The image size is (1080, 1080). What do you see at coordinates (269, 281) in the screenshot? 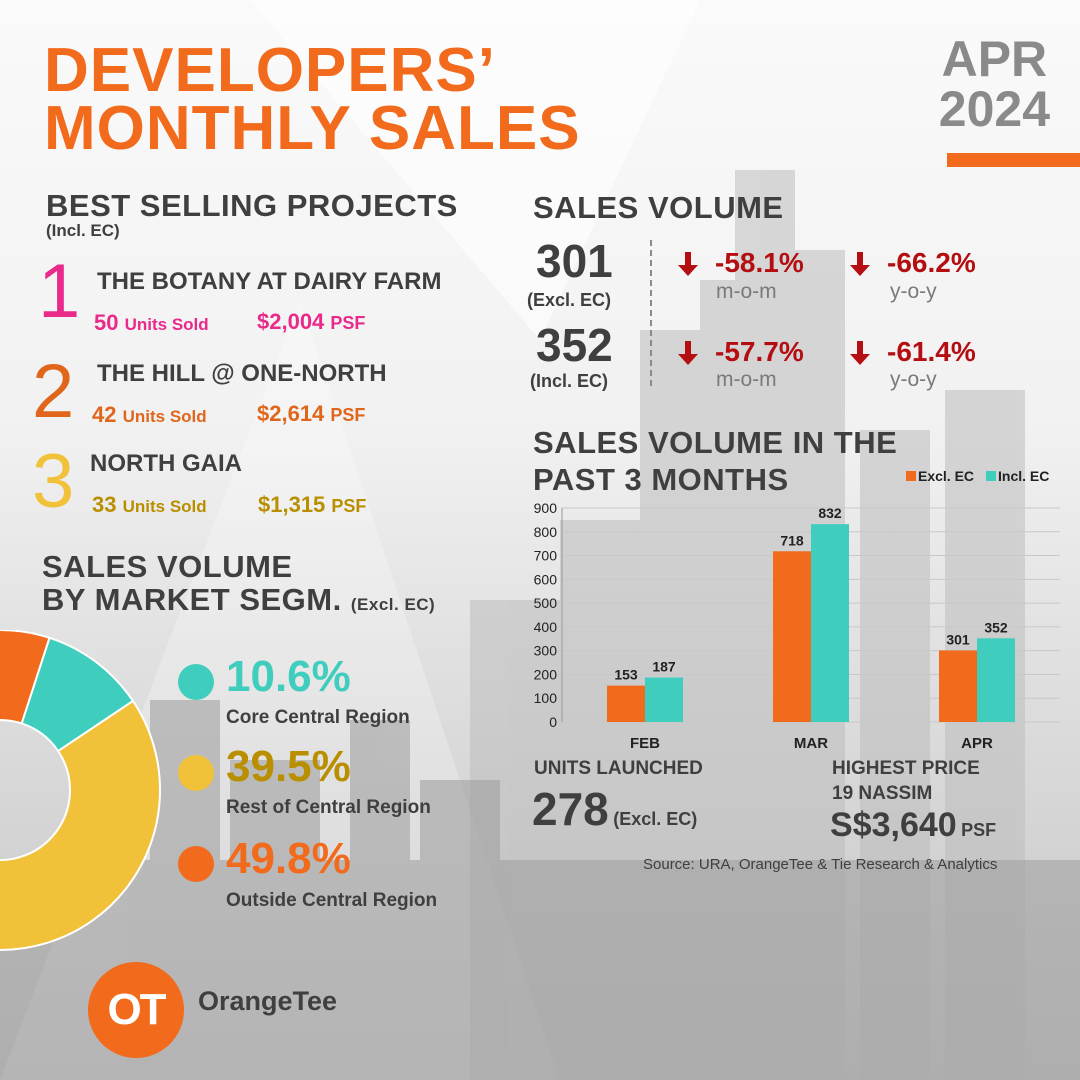
I see `project-1-name: THE BOTANY AT DAIRY FARM` at bounding box center [269, 281].